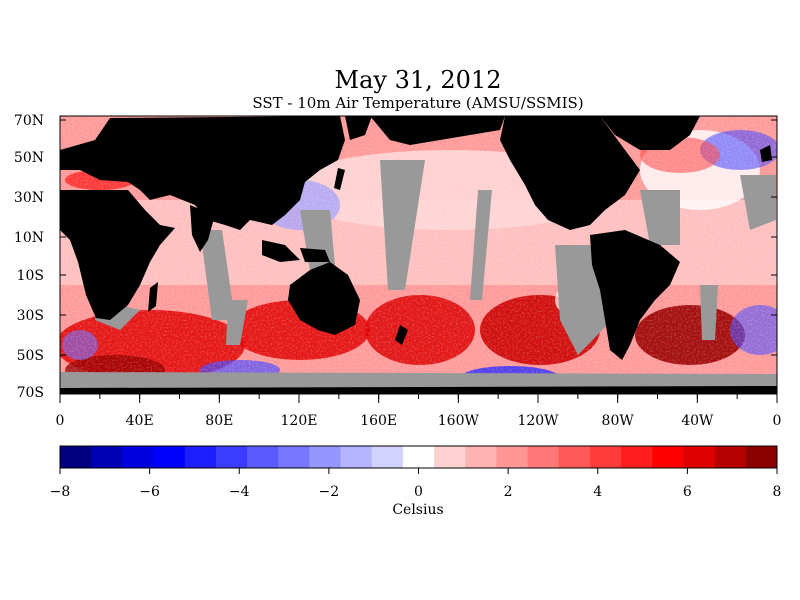 This screenshot has height=600, width=800. What do you see at coordinates (417, 510) in the screenshot?
I see `colorbar-unit-label: Celsius` at bounding box center [417, 510].